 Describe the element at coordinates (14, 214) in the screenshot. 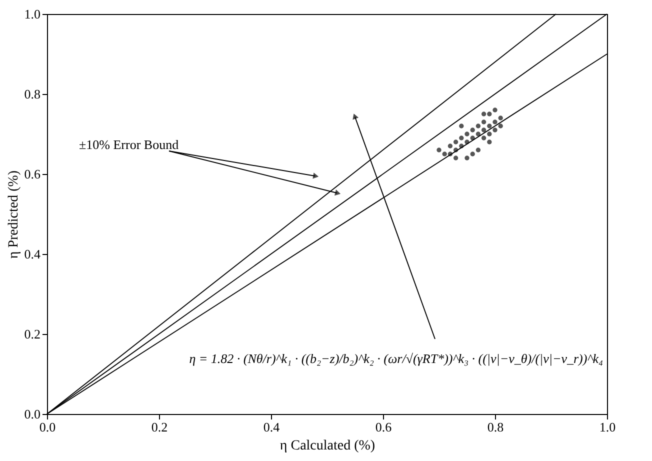

I see `y-axis-title: η Predicted (%)` at that location.